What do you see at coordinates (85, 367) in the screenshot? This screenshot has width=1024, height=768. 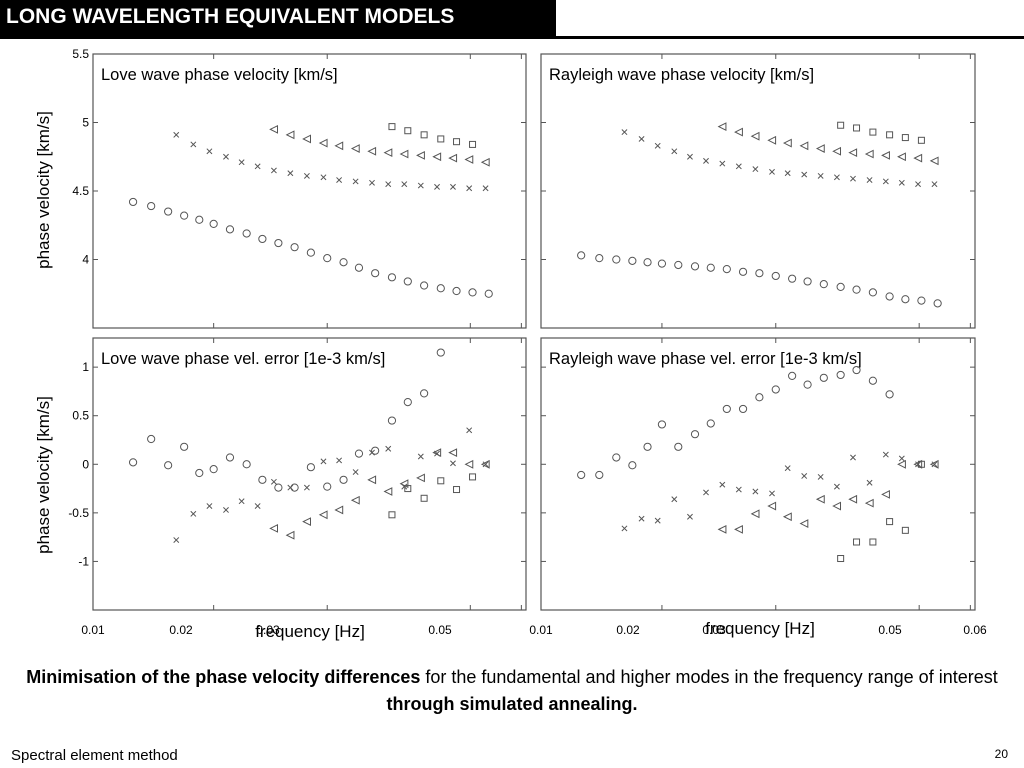 I see `y-tick-label: 1` at bounding box center [85, 367].